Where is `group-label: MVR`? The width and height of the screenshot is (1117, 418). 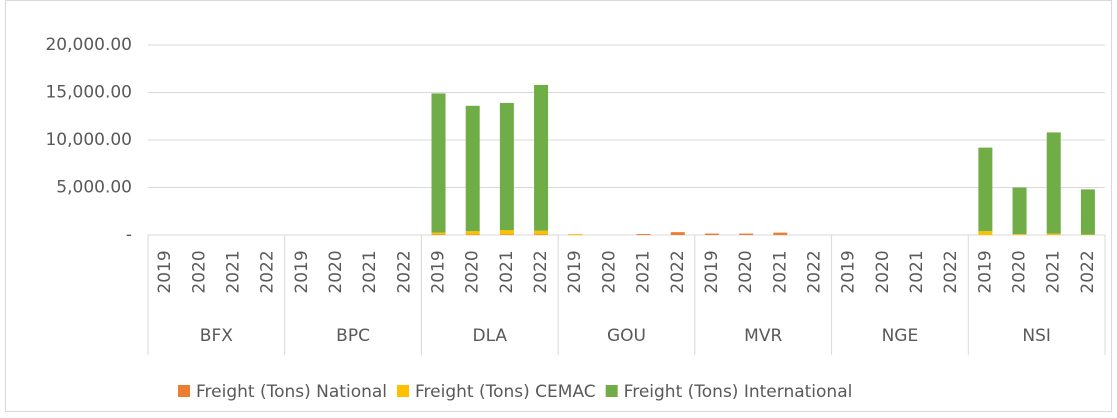 group-label: MVR is located at coordinates (763, 336).